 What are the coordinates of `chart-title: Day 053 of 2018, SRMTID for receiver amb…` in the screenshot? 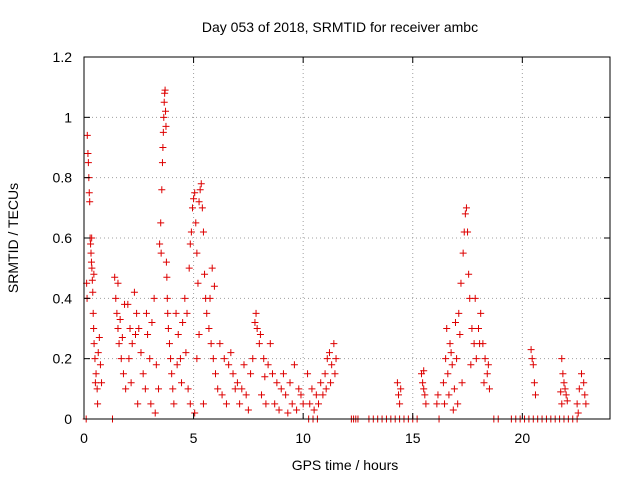 It's located at (340, 27).